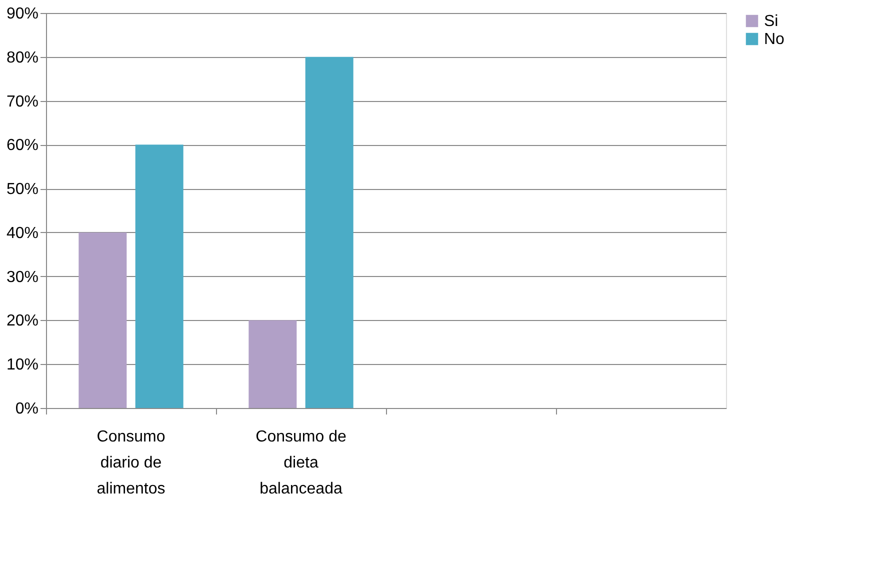 The width and height of the screenshot is (888, 561). I want to click on y-tick-label: 20%, so click(22, 321).